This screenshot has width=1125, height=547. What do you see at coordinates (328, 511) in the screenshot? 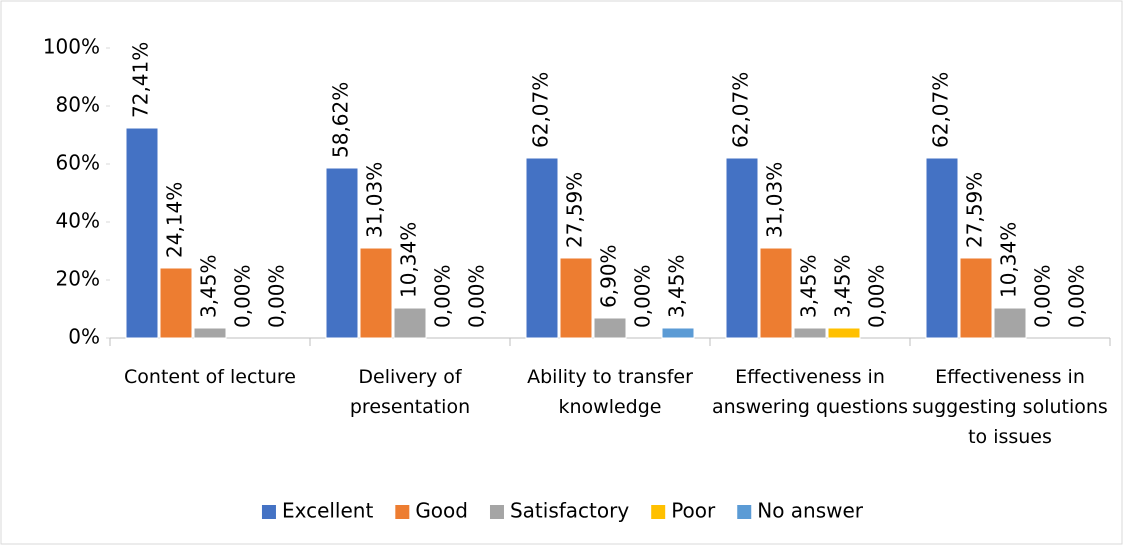
I see `legend-label: Excellent` at bounding box center [328, 511].